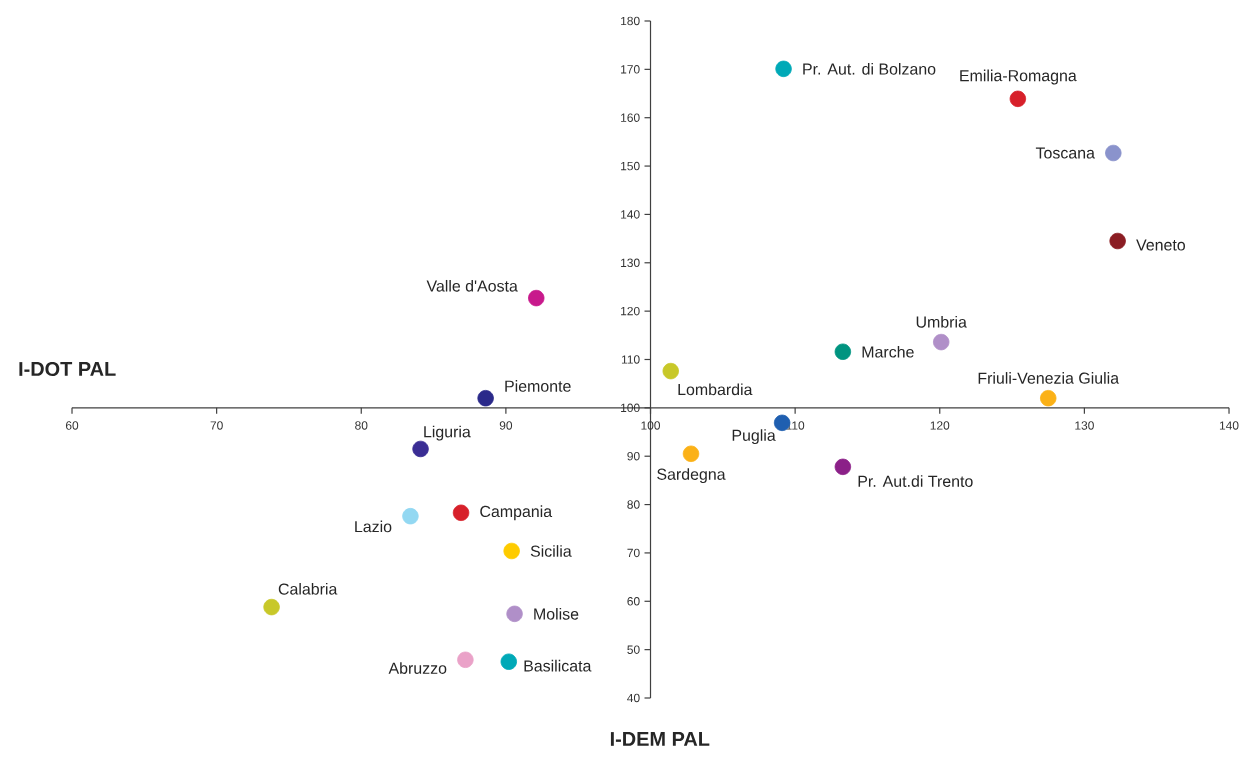  I want to click on y-tick-label: 70, so click(633, 553).